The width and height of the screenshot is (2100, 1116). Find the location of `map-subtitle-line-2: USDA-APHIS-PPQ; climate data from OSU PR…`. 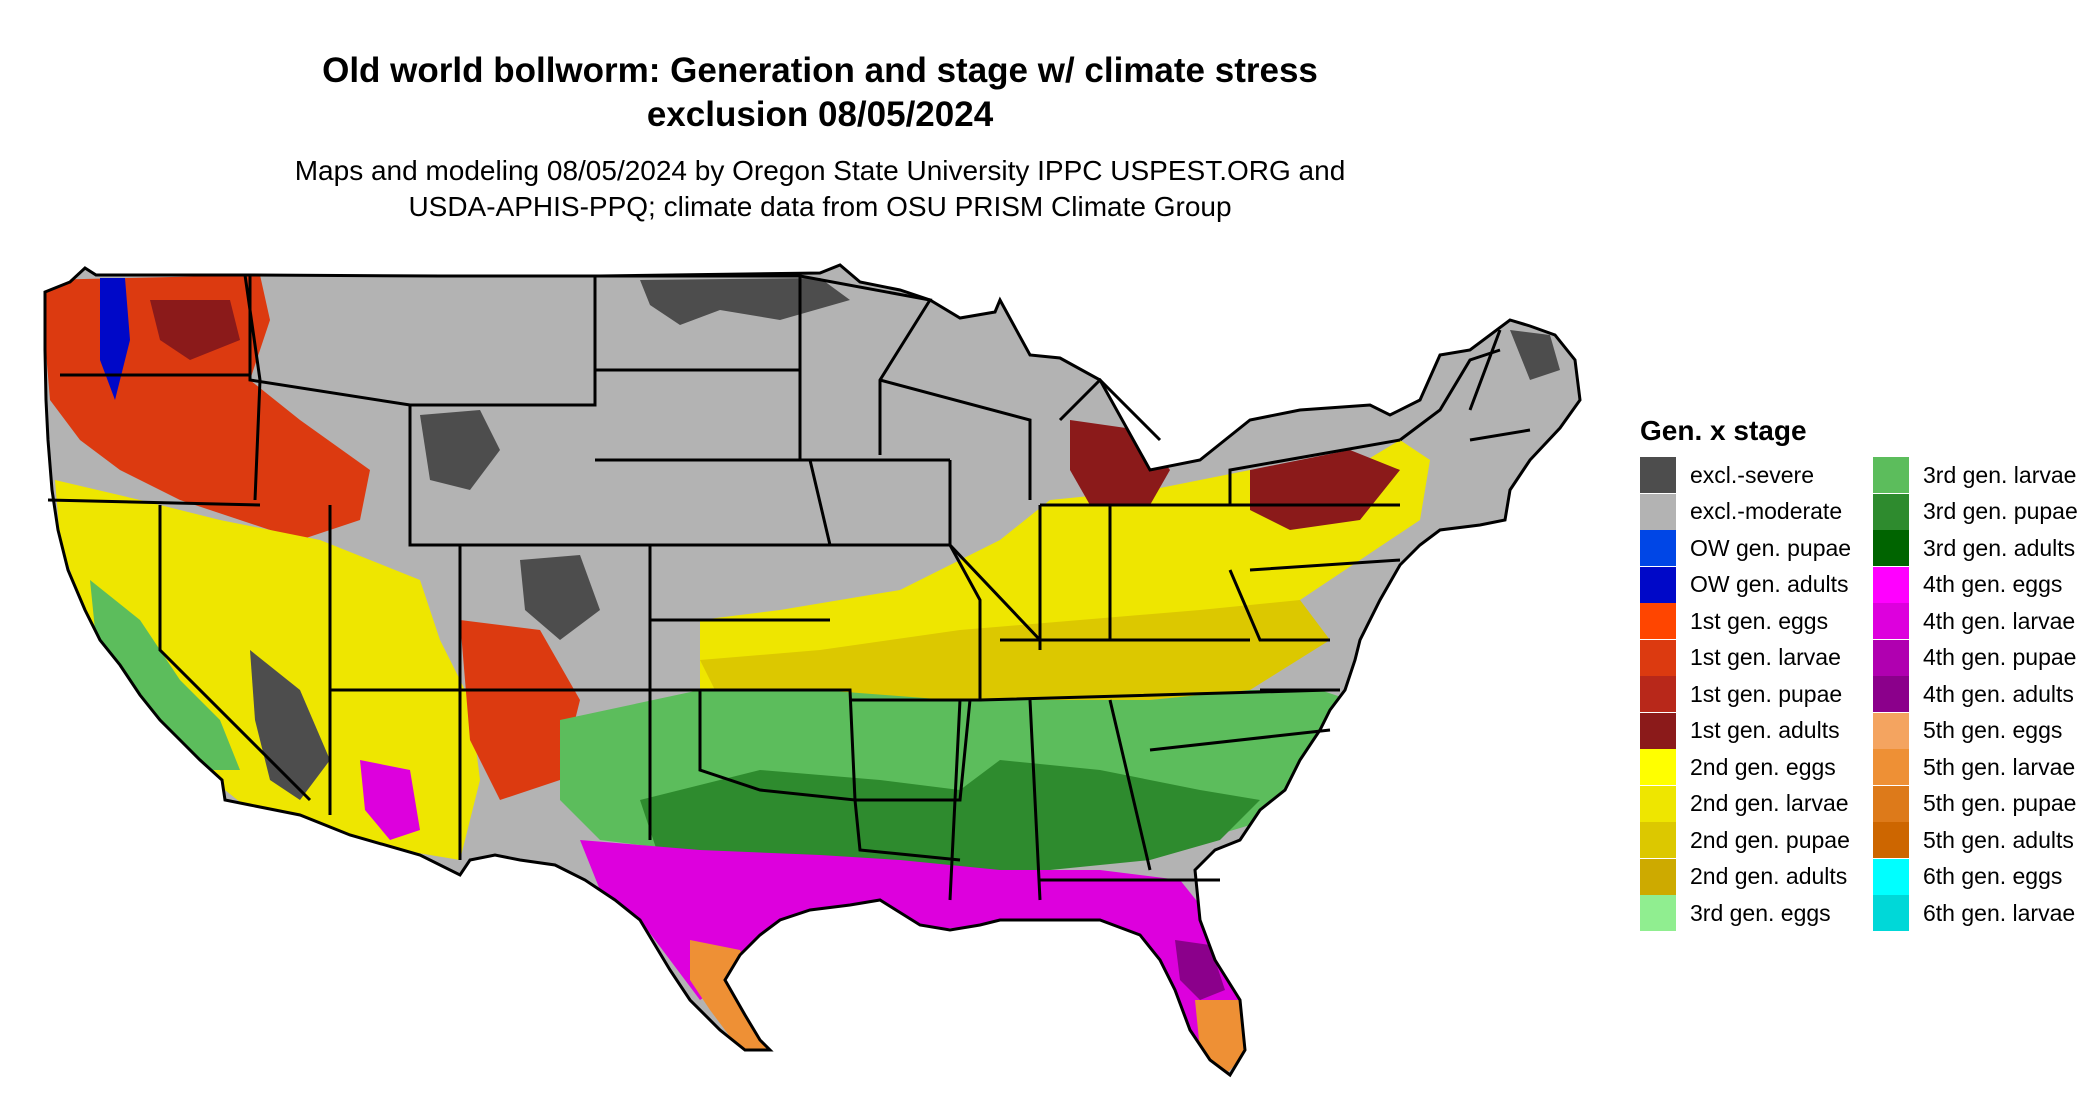

map-subtitle-line-2: USDA-APHIS-PPQ; climate data from OSU PR… is located at coordinates (820, 206).